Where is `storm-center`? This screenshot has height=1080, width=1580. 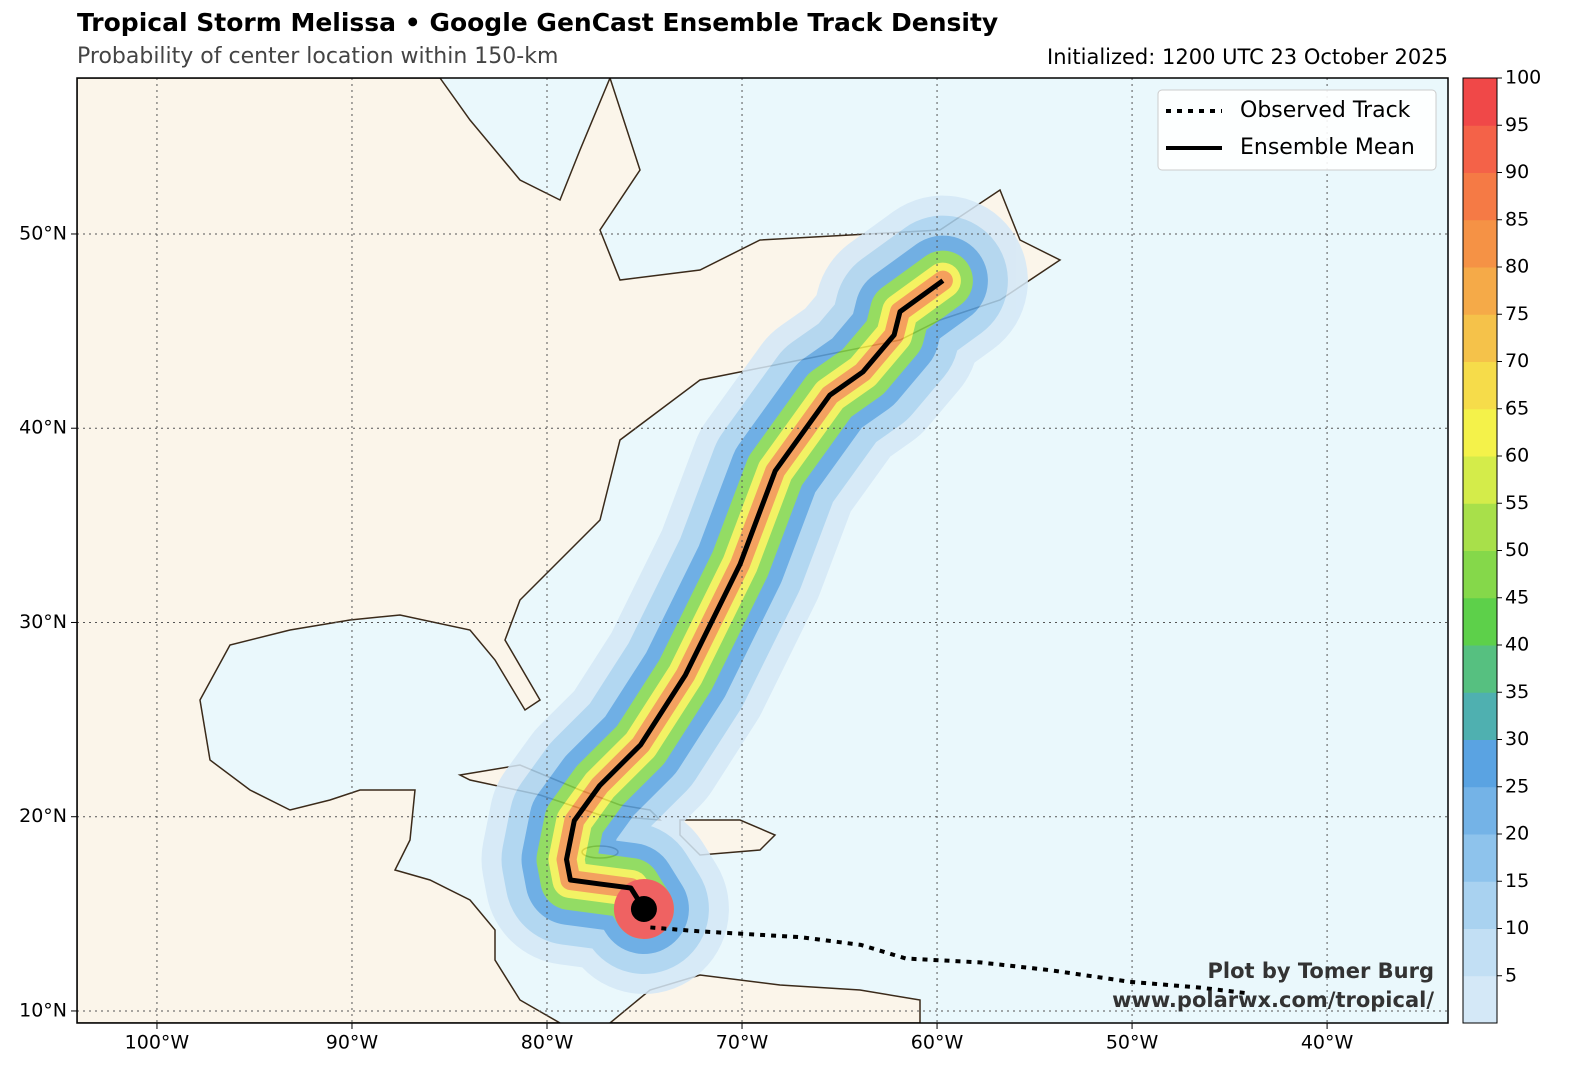 storm-center is located at coordinates (643, 908).